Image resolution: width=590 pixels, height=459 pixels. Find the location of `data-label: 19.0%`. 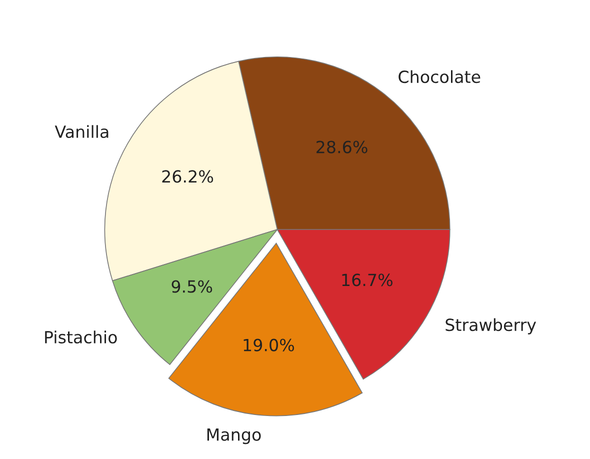

data-label: 19.0% is located at coordinates (269, 345).